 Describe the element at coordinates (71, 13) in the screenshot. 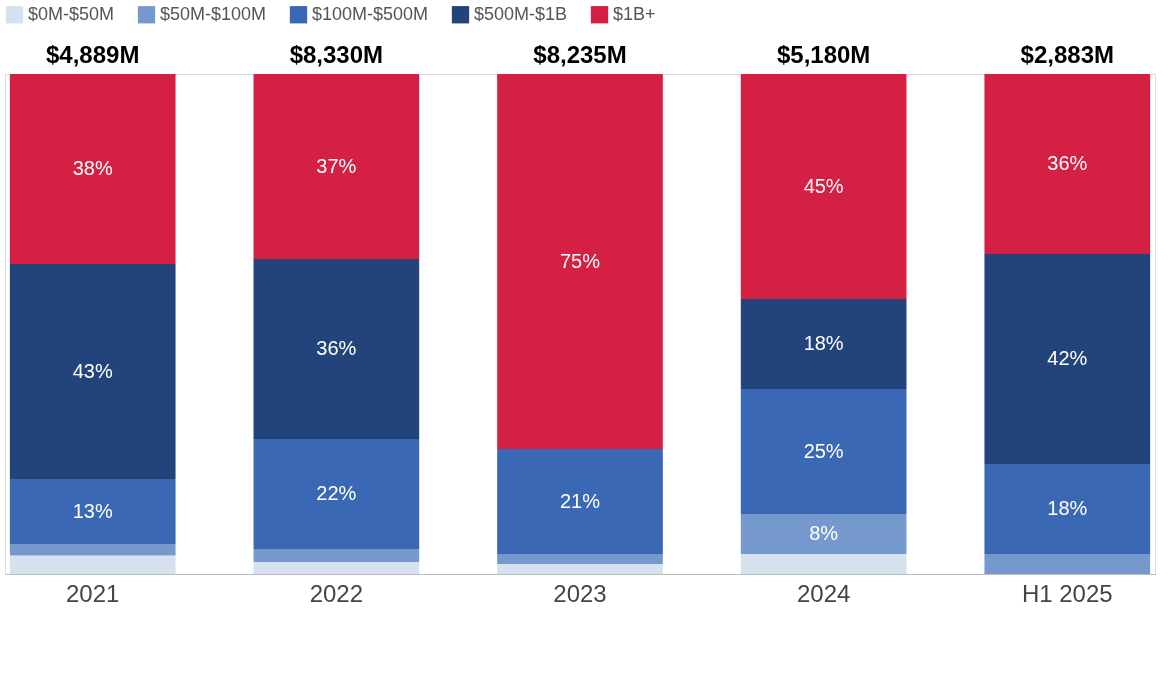

I see `legend-label: $0M-$50M` at that location.